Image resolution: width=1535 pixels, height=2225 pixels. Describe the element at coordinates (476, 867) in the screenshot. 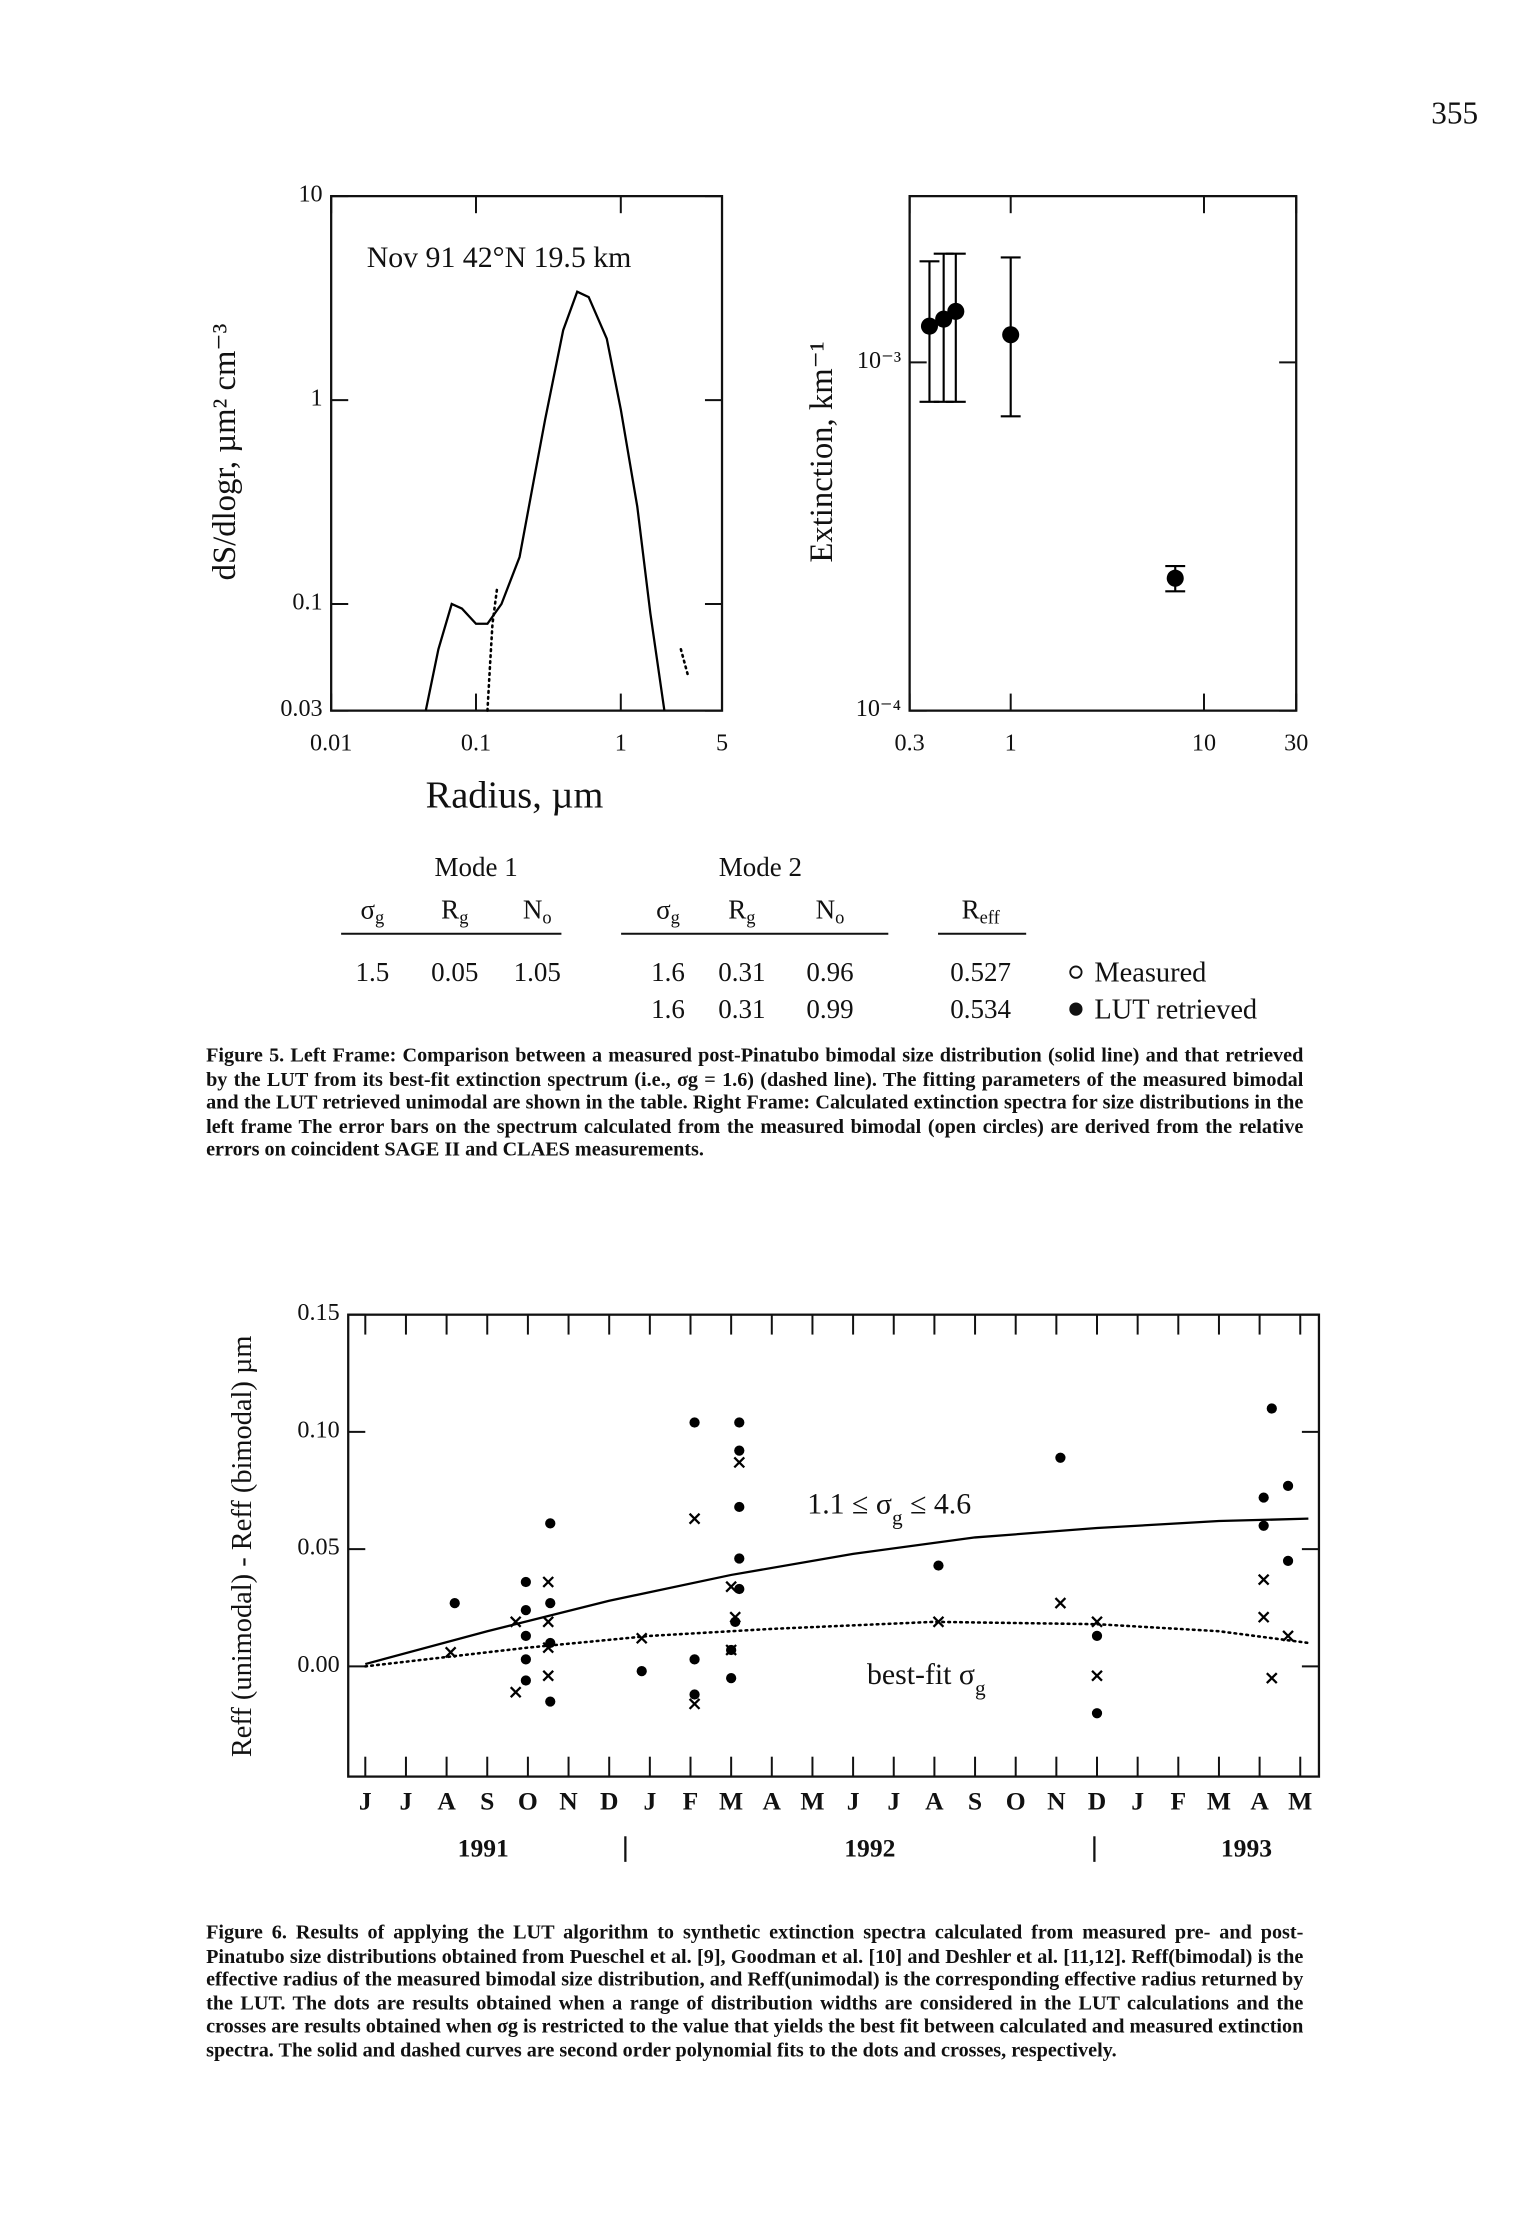

I see `table-group-header: Mode 1` at that location.